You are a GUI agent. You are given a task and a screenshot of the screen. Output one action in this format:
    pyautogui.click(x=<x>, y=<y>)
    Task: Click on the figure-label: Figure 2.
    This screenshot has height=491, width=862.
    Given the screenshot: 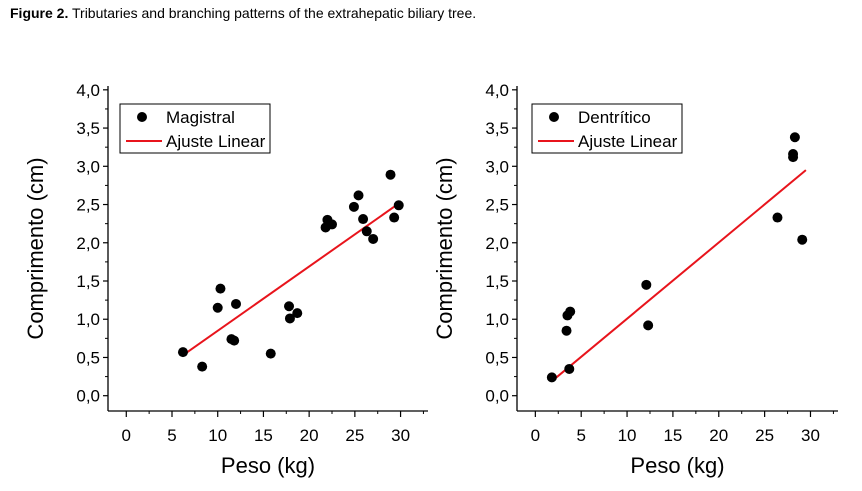 What is the action you would take?
    pyautogui.click(x=39, y=13)
    